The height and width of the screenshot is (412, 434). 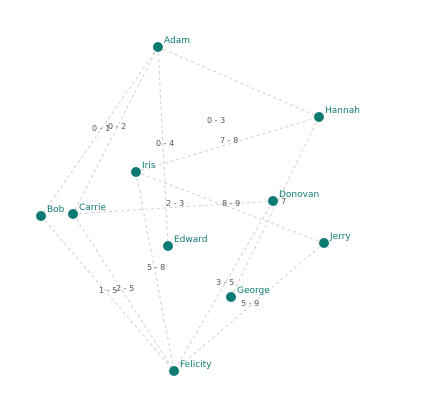 I want to click on node-label-iris: Iris, so click(x=149, y=166).